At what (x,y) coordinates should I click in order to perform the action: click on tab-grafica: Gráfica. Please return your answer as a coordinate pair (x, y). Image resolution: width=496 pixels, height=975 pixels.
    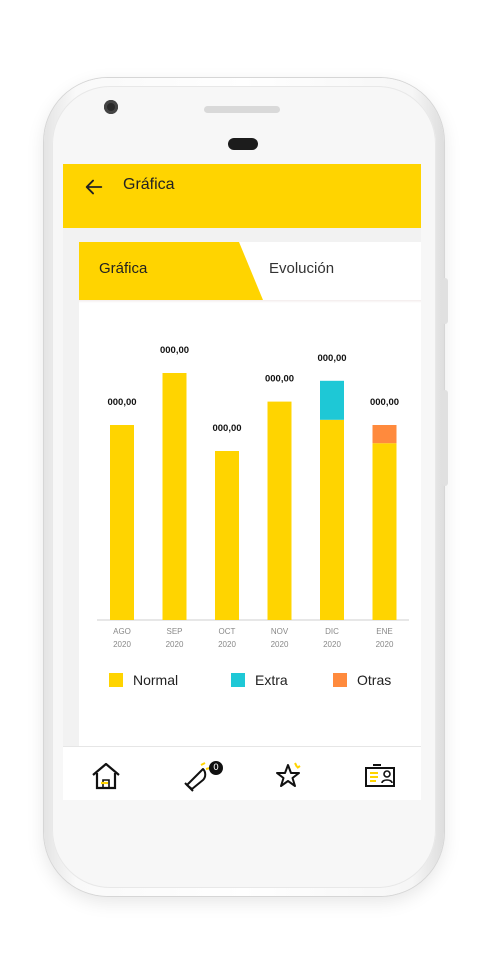
    Looking at the image, I should click on (171, 271).